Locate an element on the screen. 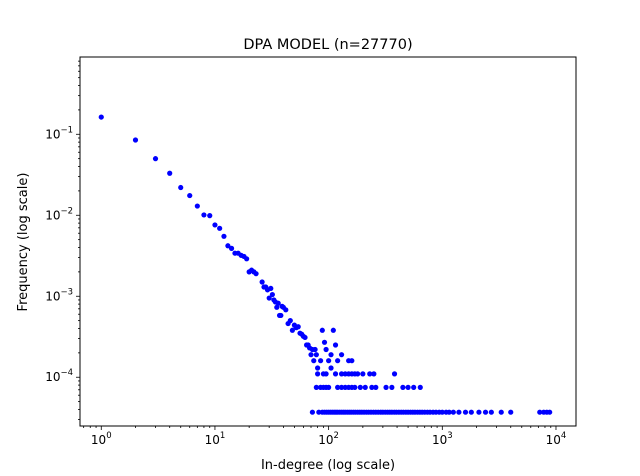 This screenshot has height=476, width=640. y-tick-label: 10⁻¹ is located at coordinates (59, 133).